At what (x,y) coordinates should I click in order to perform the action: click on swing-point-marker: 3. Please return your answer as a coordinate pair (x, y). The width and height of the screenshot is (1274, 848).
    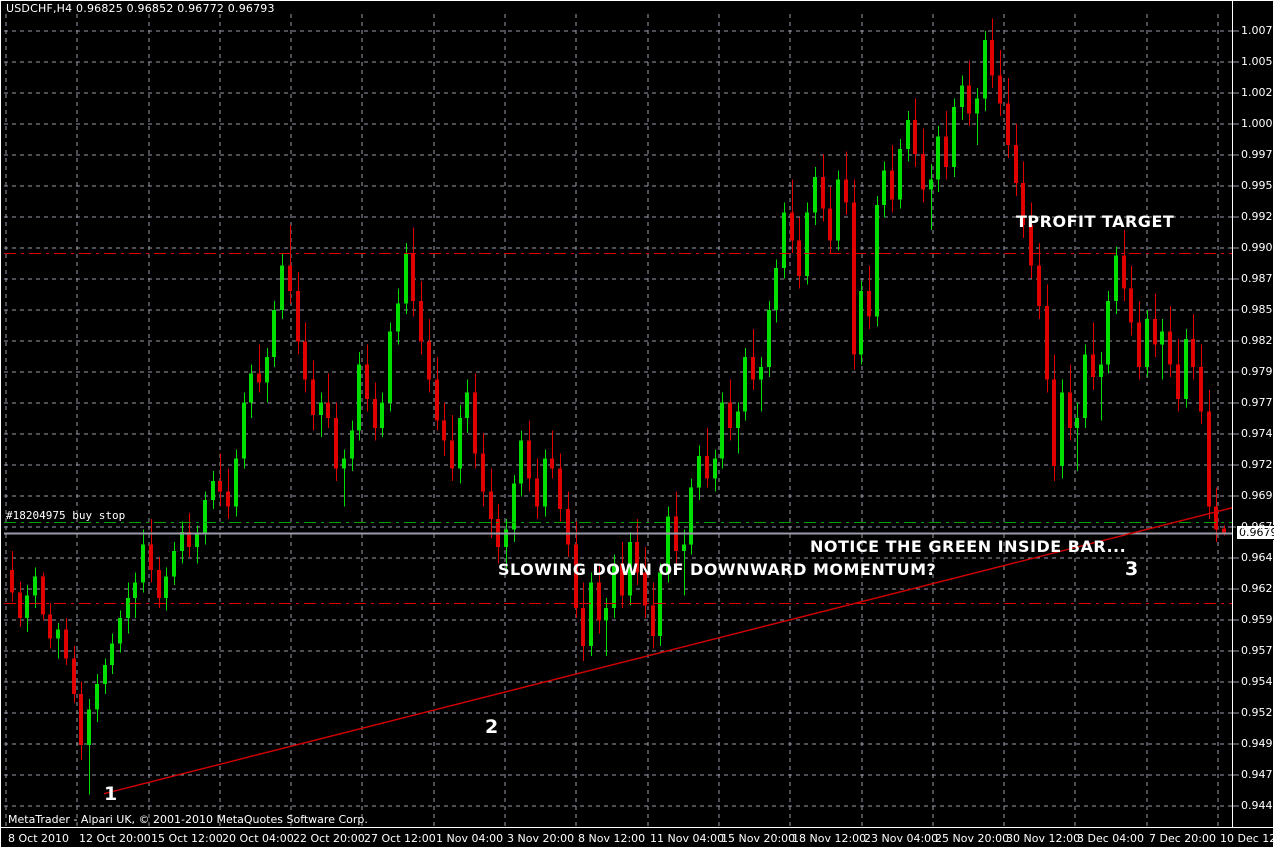
    Looking at the image, I should click on (1132, 569).